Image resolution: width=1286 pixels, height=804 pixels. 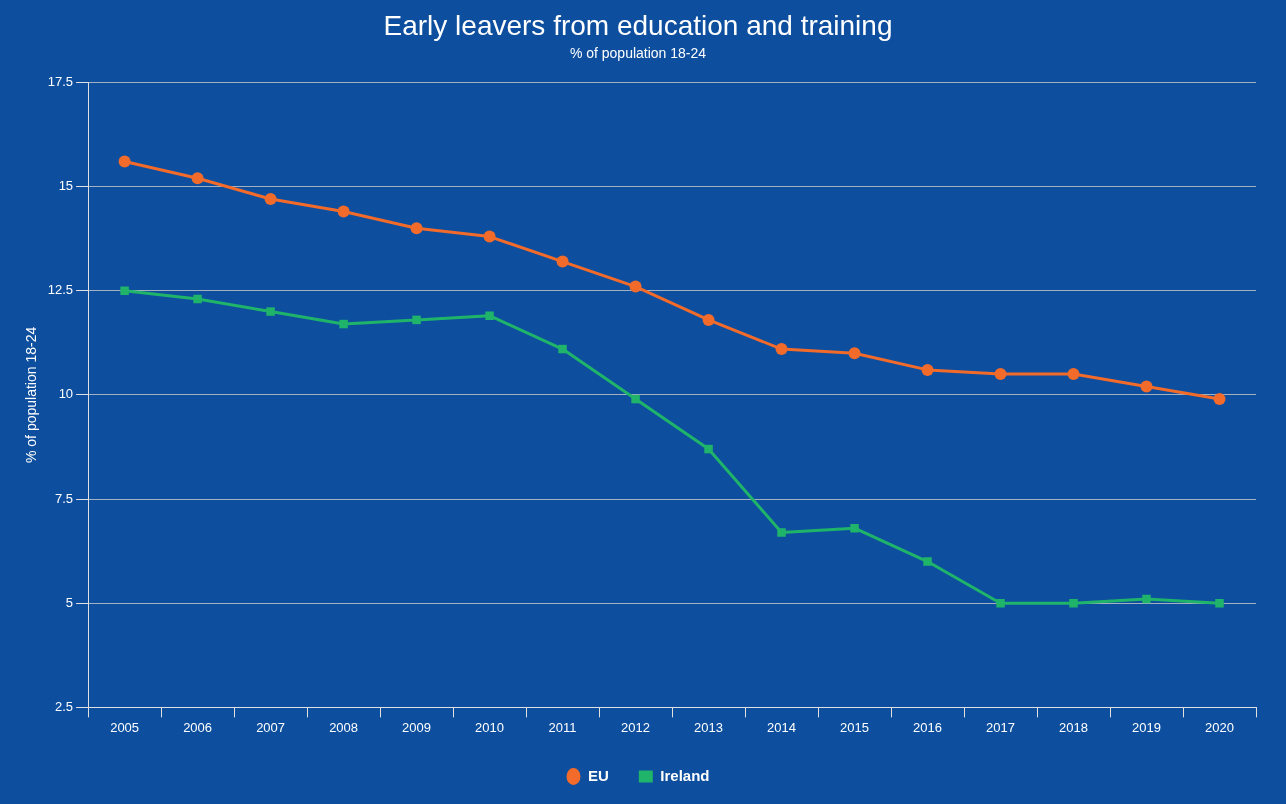 What do you see at coordinates (66, 394) in the screenshot?
I see `y-tick-label: 10` at bounding box center [66, 394].